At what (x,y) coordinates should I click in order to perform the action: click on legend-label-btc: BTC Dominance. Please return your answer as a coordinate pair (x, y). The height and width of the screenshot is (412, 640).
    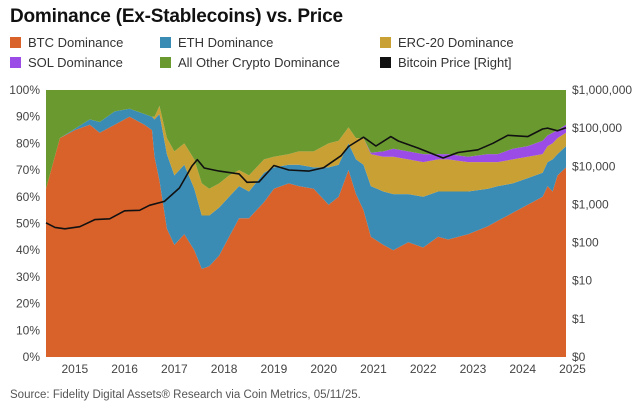
    Looking at the image, I should click on (76, 42).